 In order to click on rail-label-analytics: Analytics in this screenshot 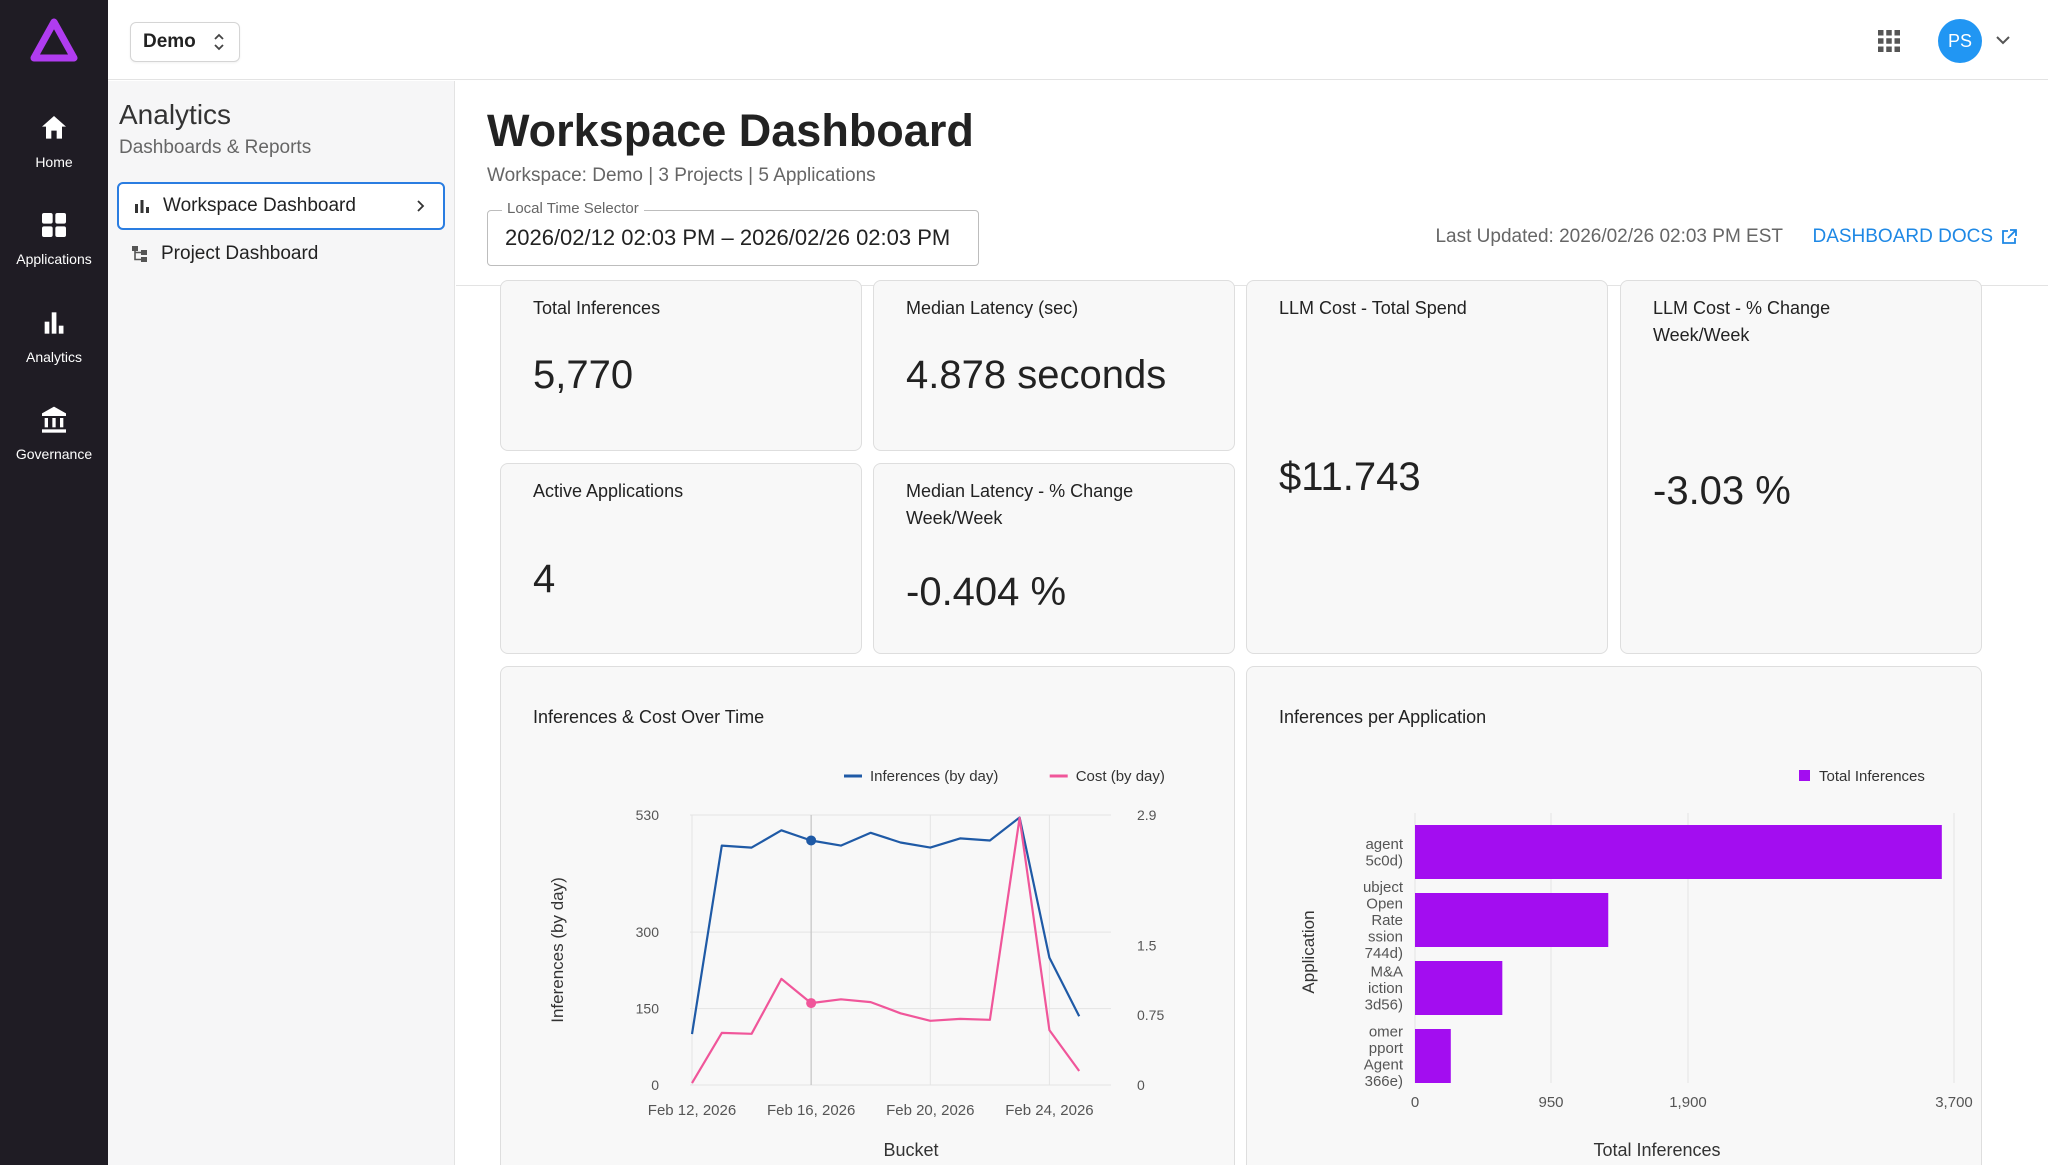, I will do `click(54, 357)`.